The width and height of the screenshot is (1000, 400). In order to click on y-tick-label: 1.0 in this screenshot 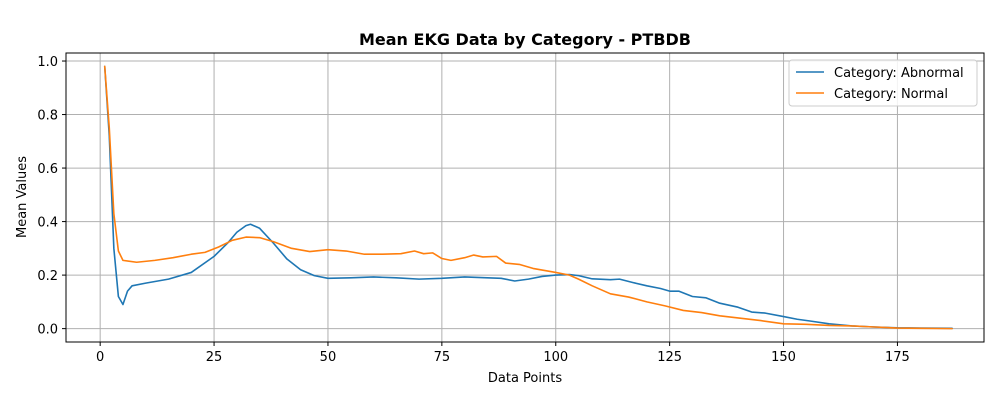, I will do `click(47, 62)`.